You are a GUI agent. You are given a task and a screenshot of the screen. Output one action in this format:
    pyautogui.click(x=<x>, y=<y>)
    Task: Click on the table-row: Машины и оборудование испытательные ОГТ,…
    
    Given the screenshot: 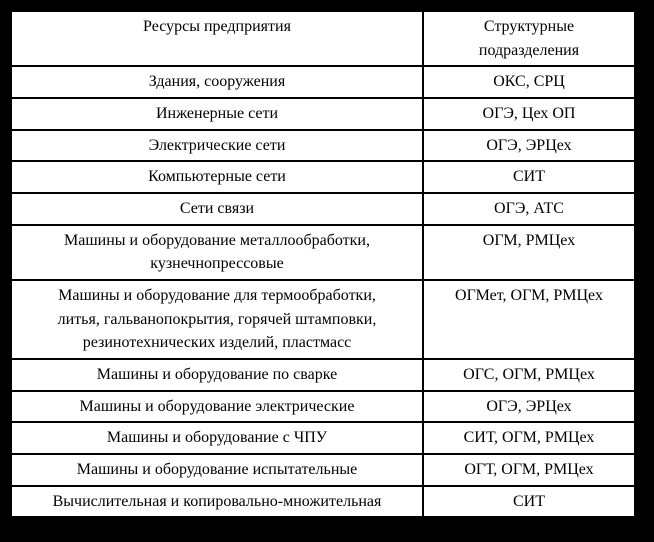 What is the action you would take?
    pyautogui.click(x=323, y=470)
    